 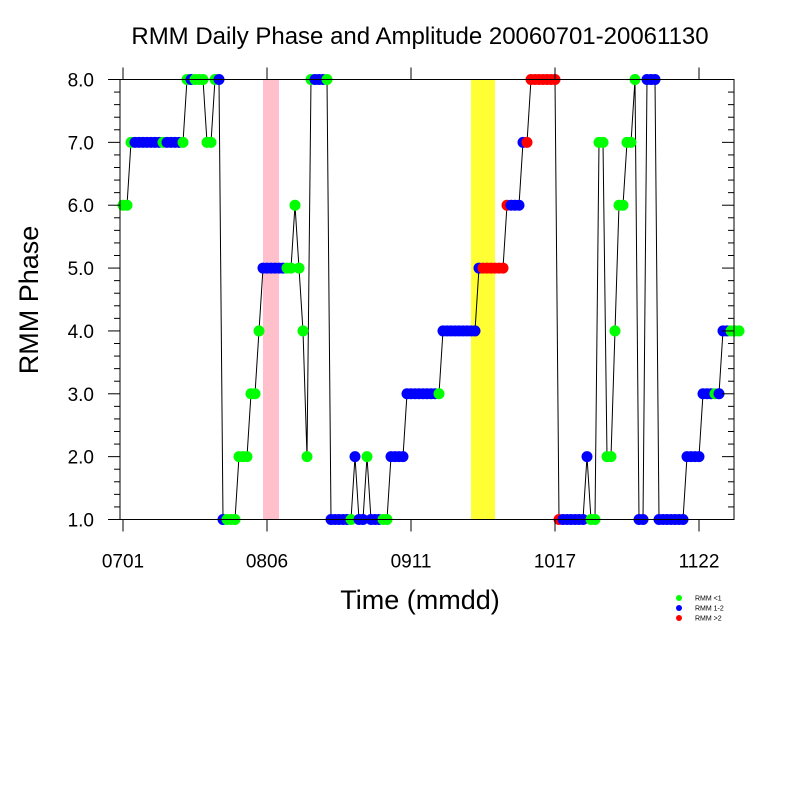 What do you see at coordinates (709, 609) in the screenshot?
I see `legend-label: RMM 1-2` at bounding box center [709, 609].